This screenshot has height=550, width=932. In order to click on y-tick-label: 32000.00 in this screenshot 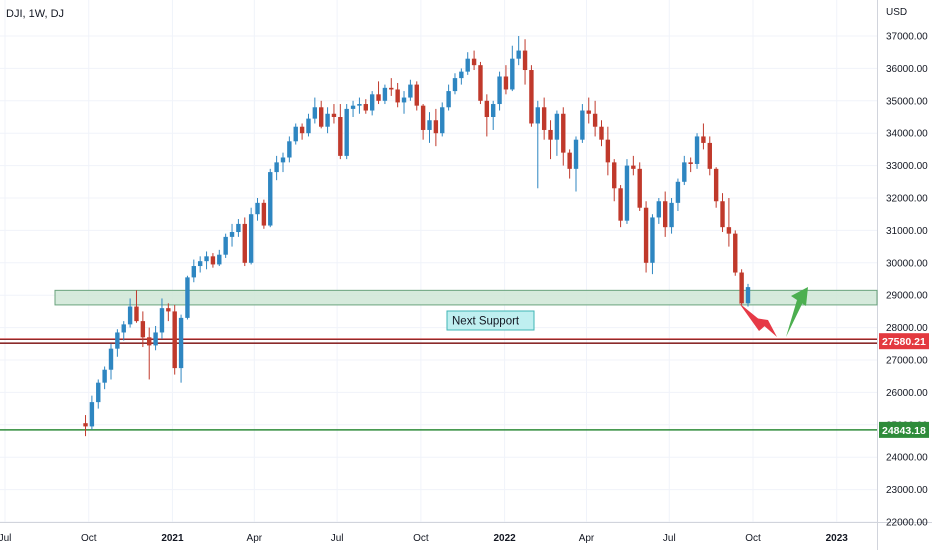, I will do `click(907, 199)`.